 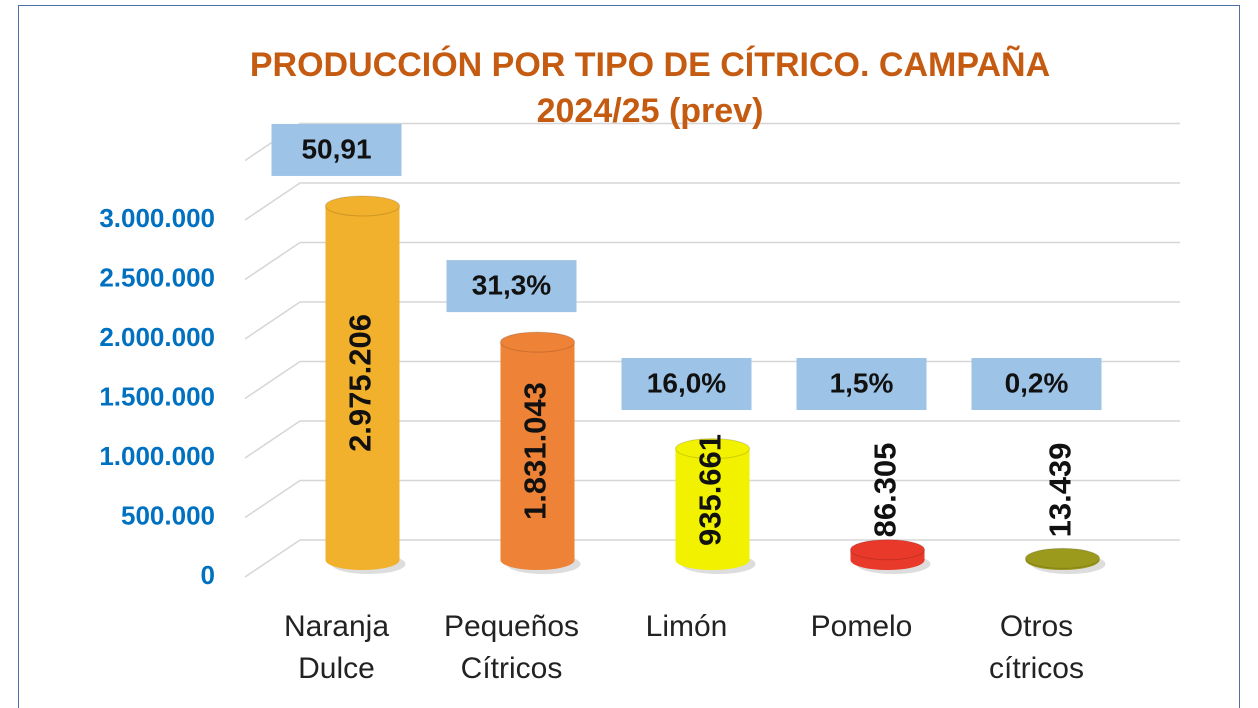 What do you see at coordinates (511, 647) in the screenshot?
I see `x-tick-label: Pequeños Cítricos` at bounding box center [511, 647].